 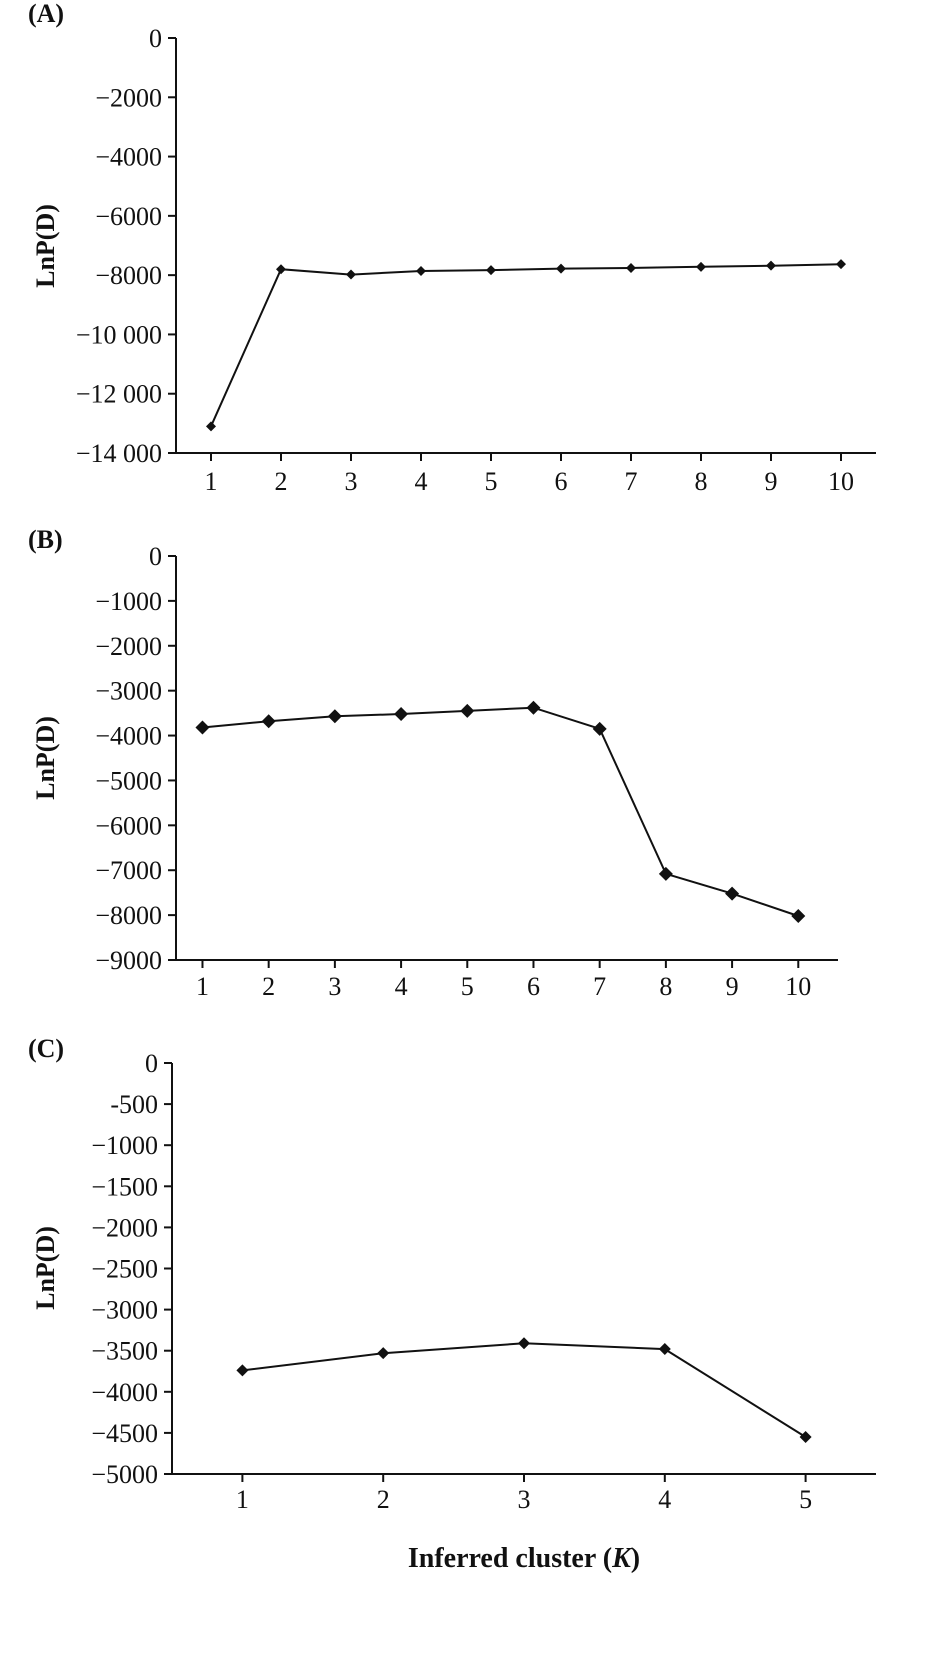 What do you see at coordinates (119, 394) in the screenshot?
I see `y-tick-label: −12 000` at bounding box center [119, 394].